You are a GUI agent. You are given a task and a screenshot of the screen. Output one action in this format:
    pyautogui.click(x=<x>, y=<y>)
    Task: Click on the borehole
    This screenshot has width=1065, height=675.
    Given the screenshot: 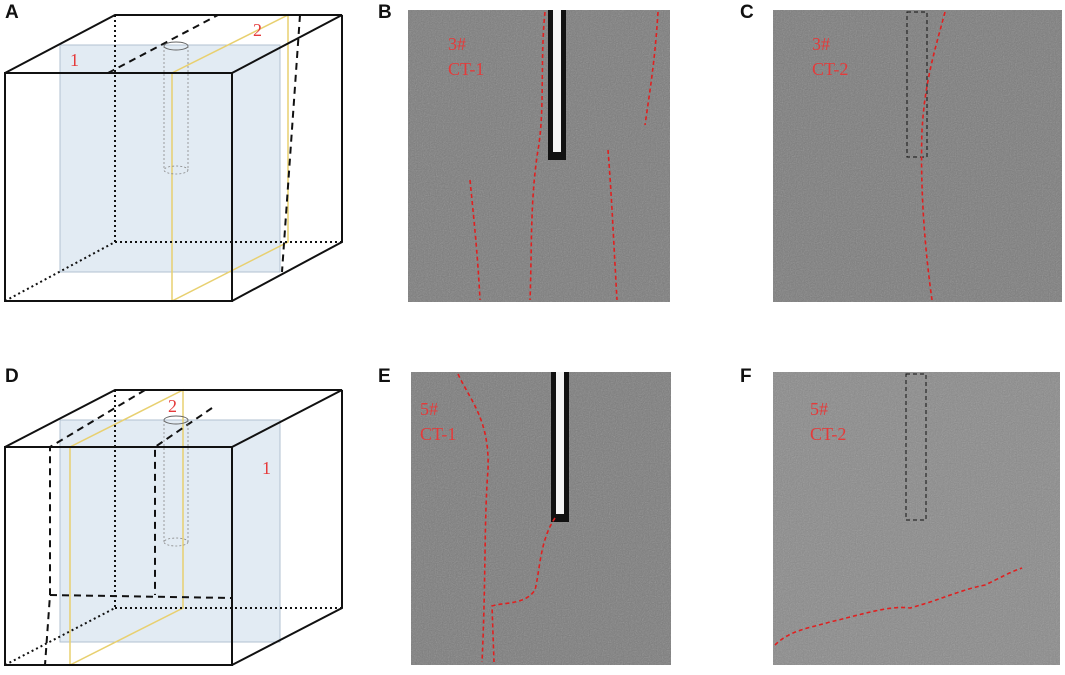 What is the action you would take?
    pyautogui.click(x=176, y=170)
    